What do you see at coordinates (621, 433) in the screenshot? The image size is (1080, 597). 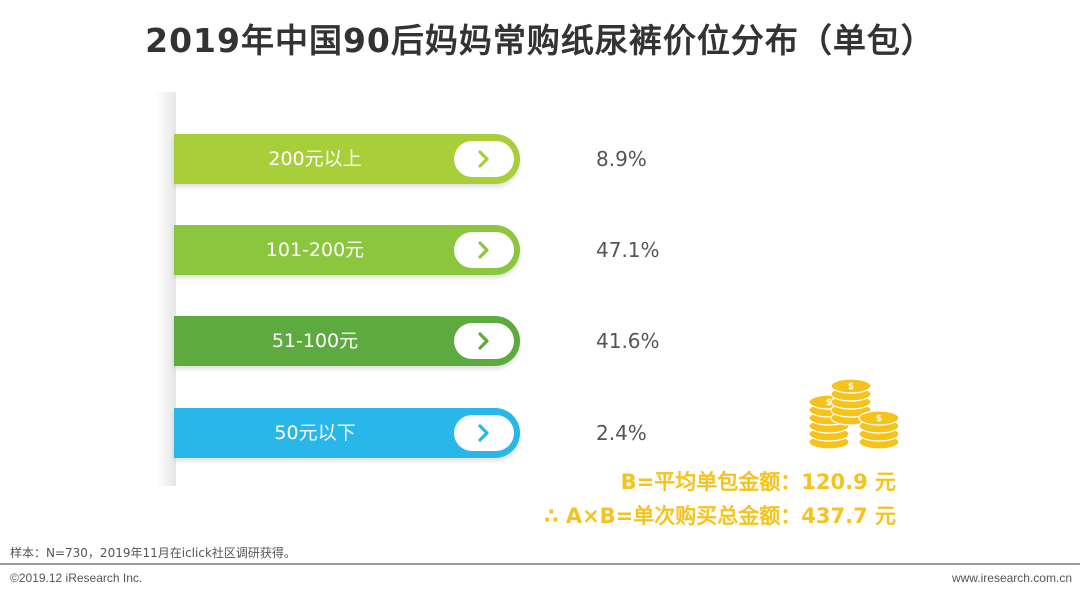 I see `bar-value-label: 2.4%` at bounding box center [621, 433].